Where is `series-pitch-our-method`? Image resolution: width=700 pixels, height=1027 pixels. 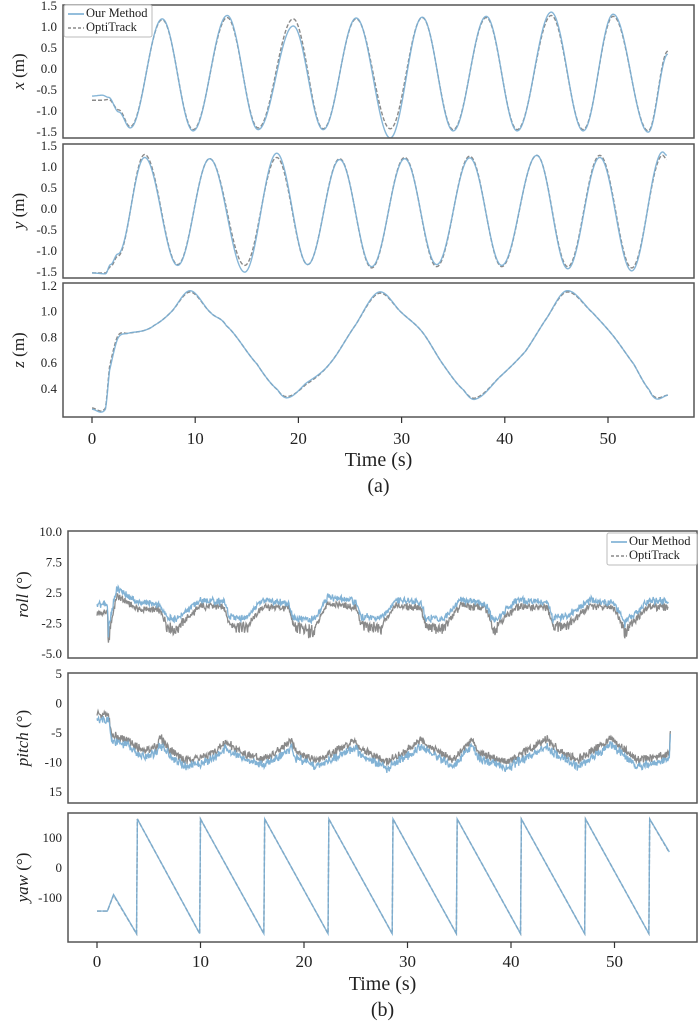
series-pitch-our-method is located at coordinates (384, 743).